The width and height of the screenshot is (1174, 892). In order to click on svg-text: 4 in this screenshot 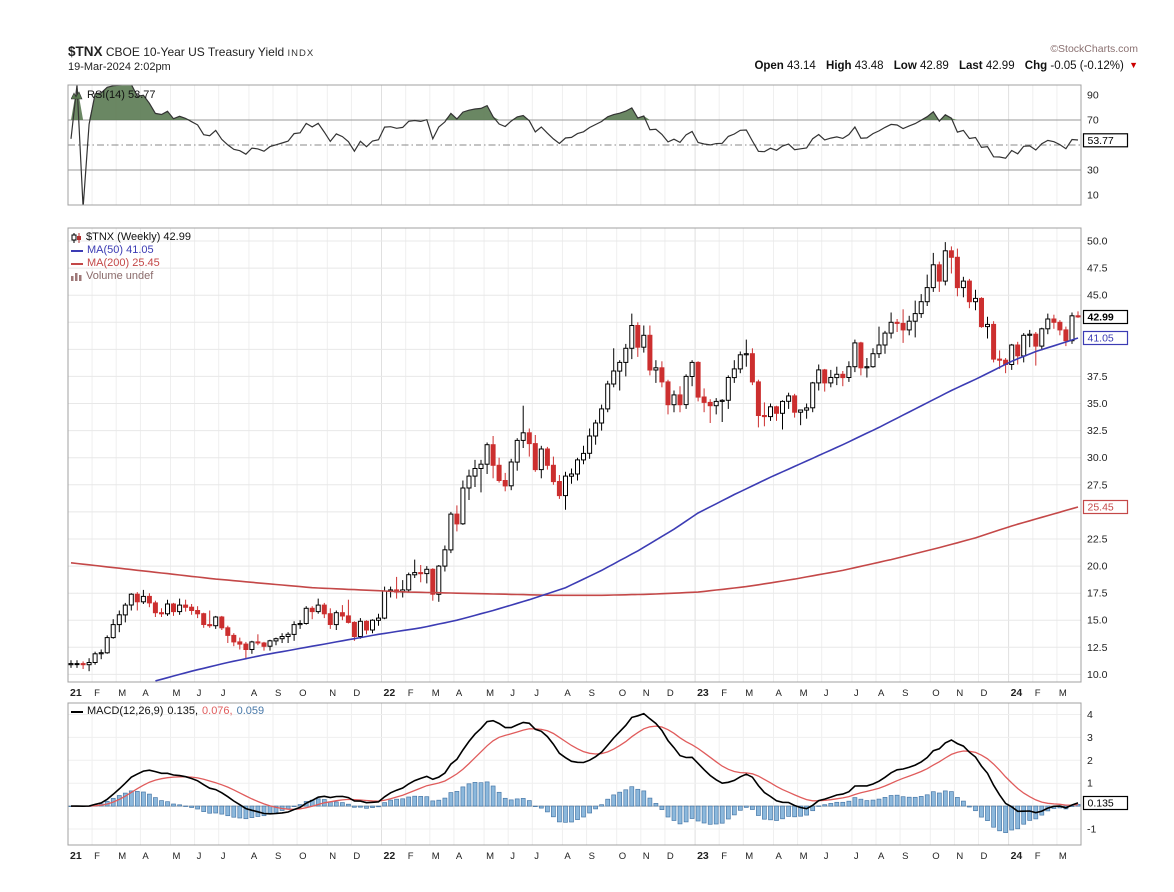, I will do `click(1090, 715)`.